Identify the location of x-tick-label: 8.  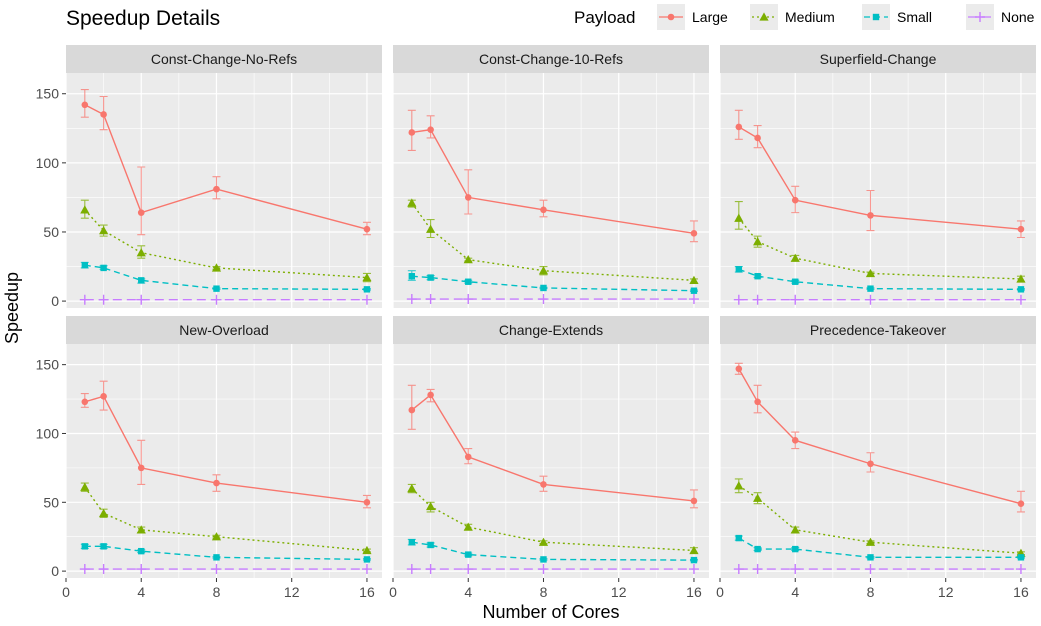
(544, 592).